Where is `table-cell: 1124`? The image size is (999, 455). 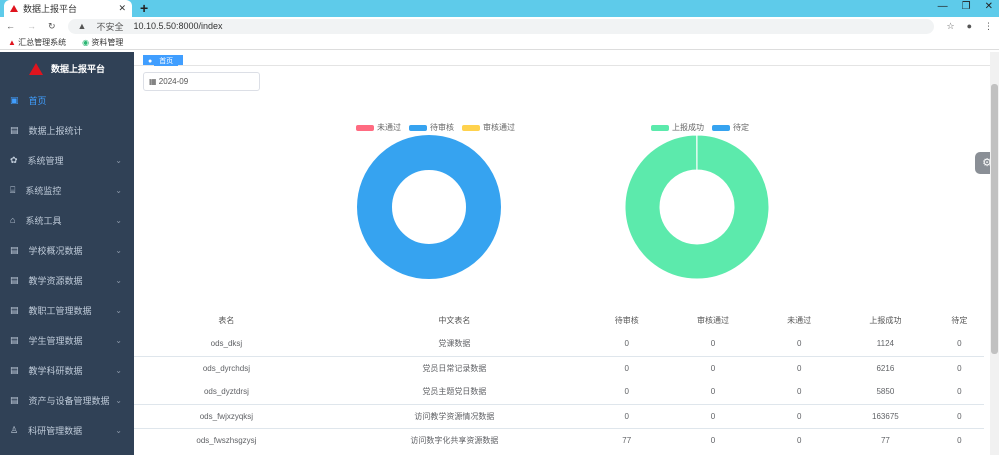
table-cell: 1124 is located at coordinates (885, 344).